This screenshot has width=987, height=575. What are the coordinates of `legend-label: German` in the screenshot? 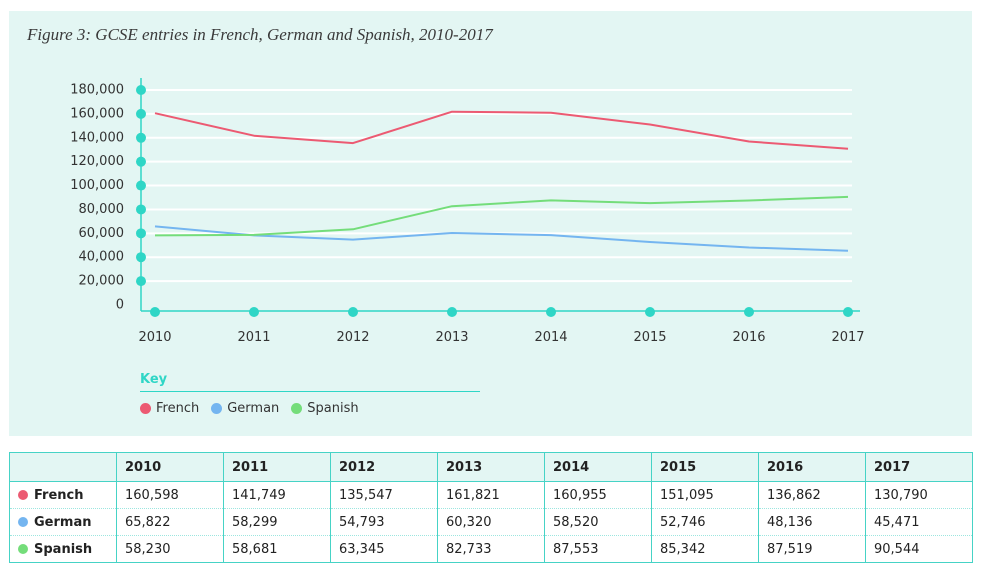 It's located at (253, 408).